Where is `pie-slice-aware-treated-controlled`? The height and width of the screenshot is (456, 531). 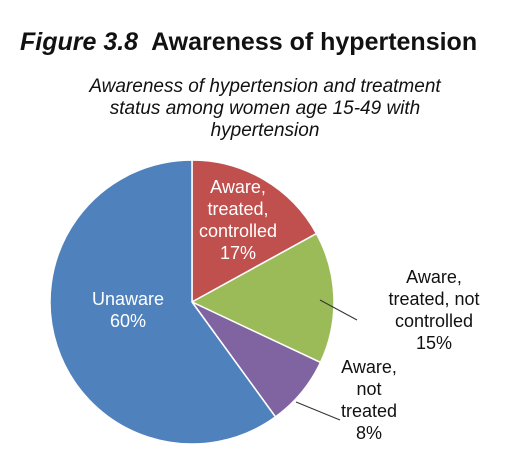 pie-slice-aware-treated-controlled is located at coordinates (254, 231).